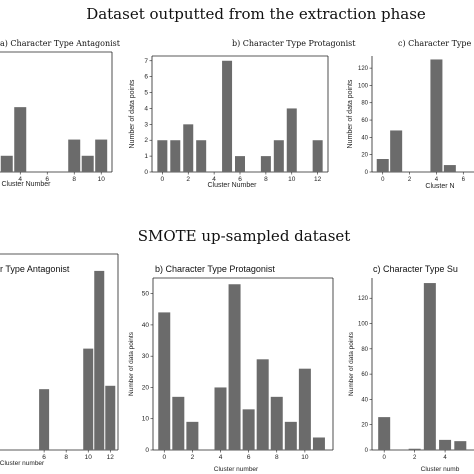  What do you see at coordinates (146, 294) in the screenshot?
I see `y-tick-label: 50` at bounding box center [146, 294].